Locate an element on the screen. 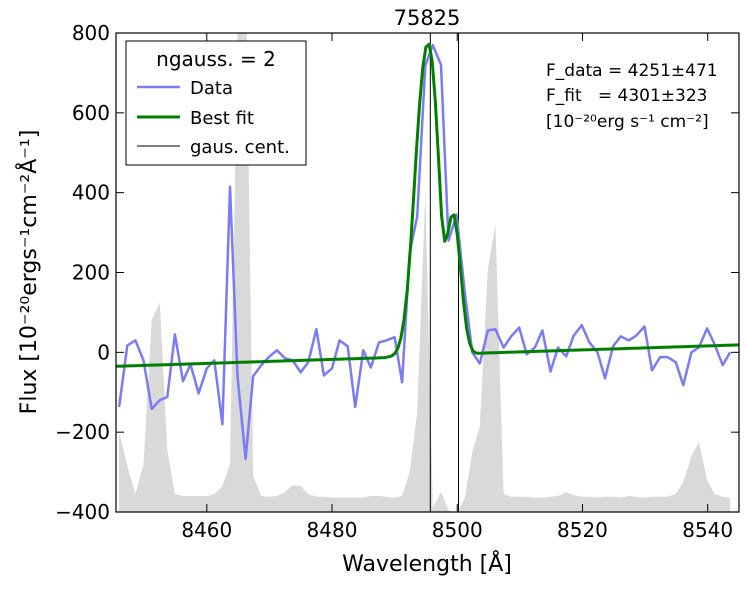  flux-fit-annotation: F_fit = 4301±323 is located at coordinates (626, 96).